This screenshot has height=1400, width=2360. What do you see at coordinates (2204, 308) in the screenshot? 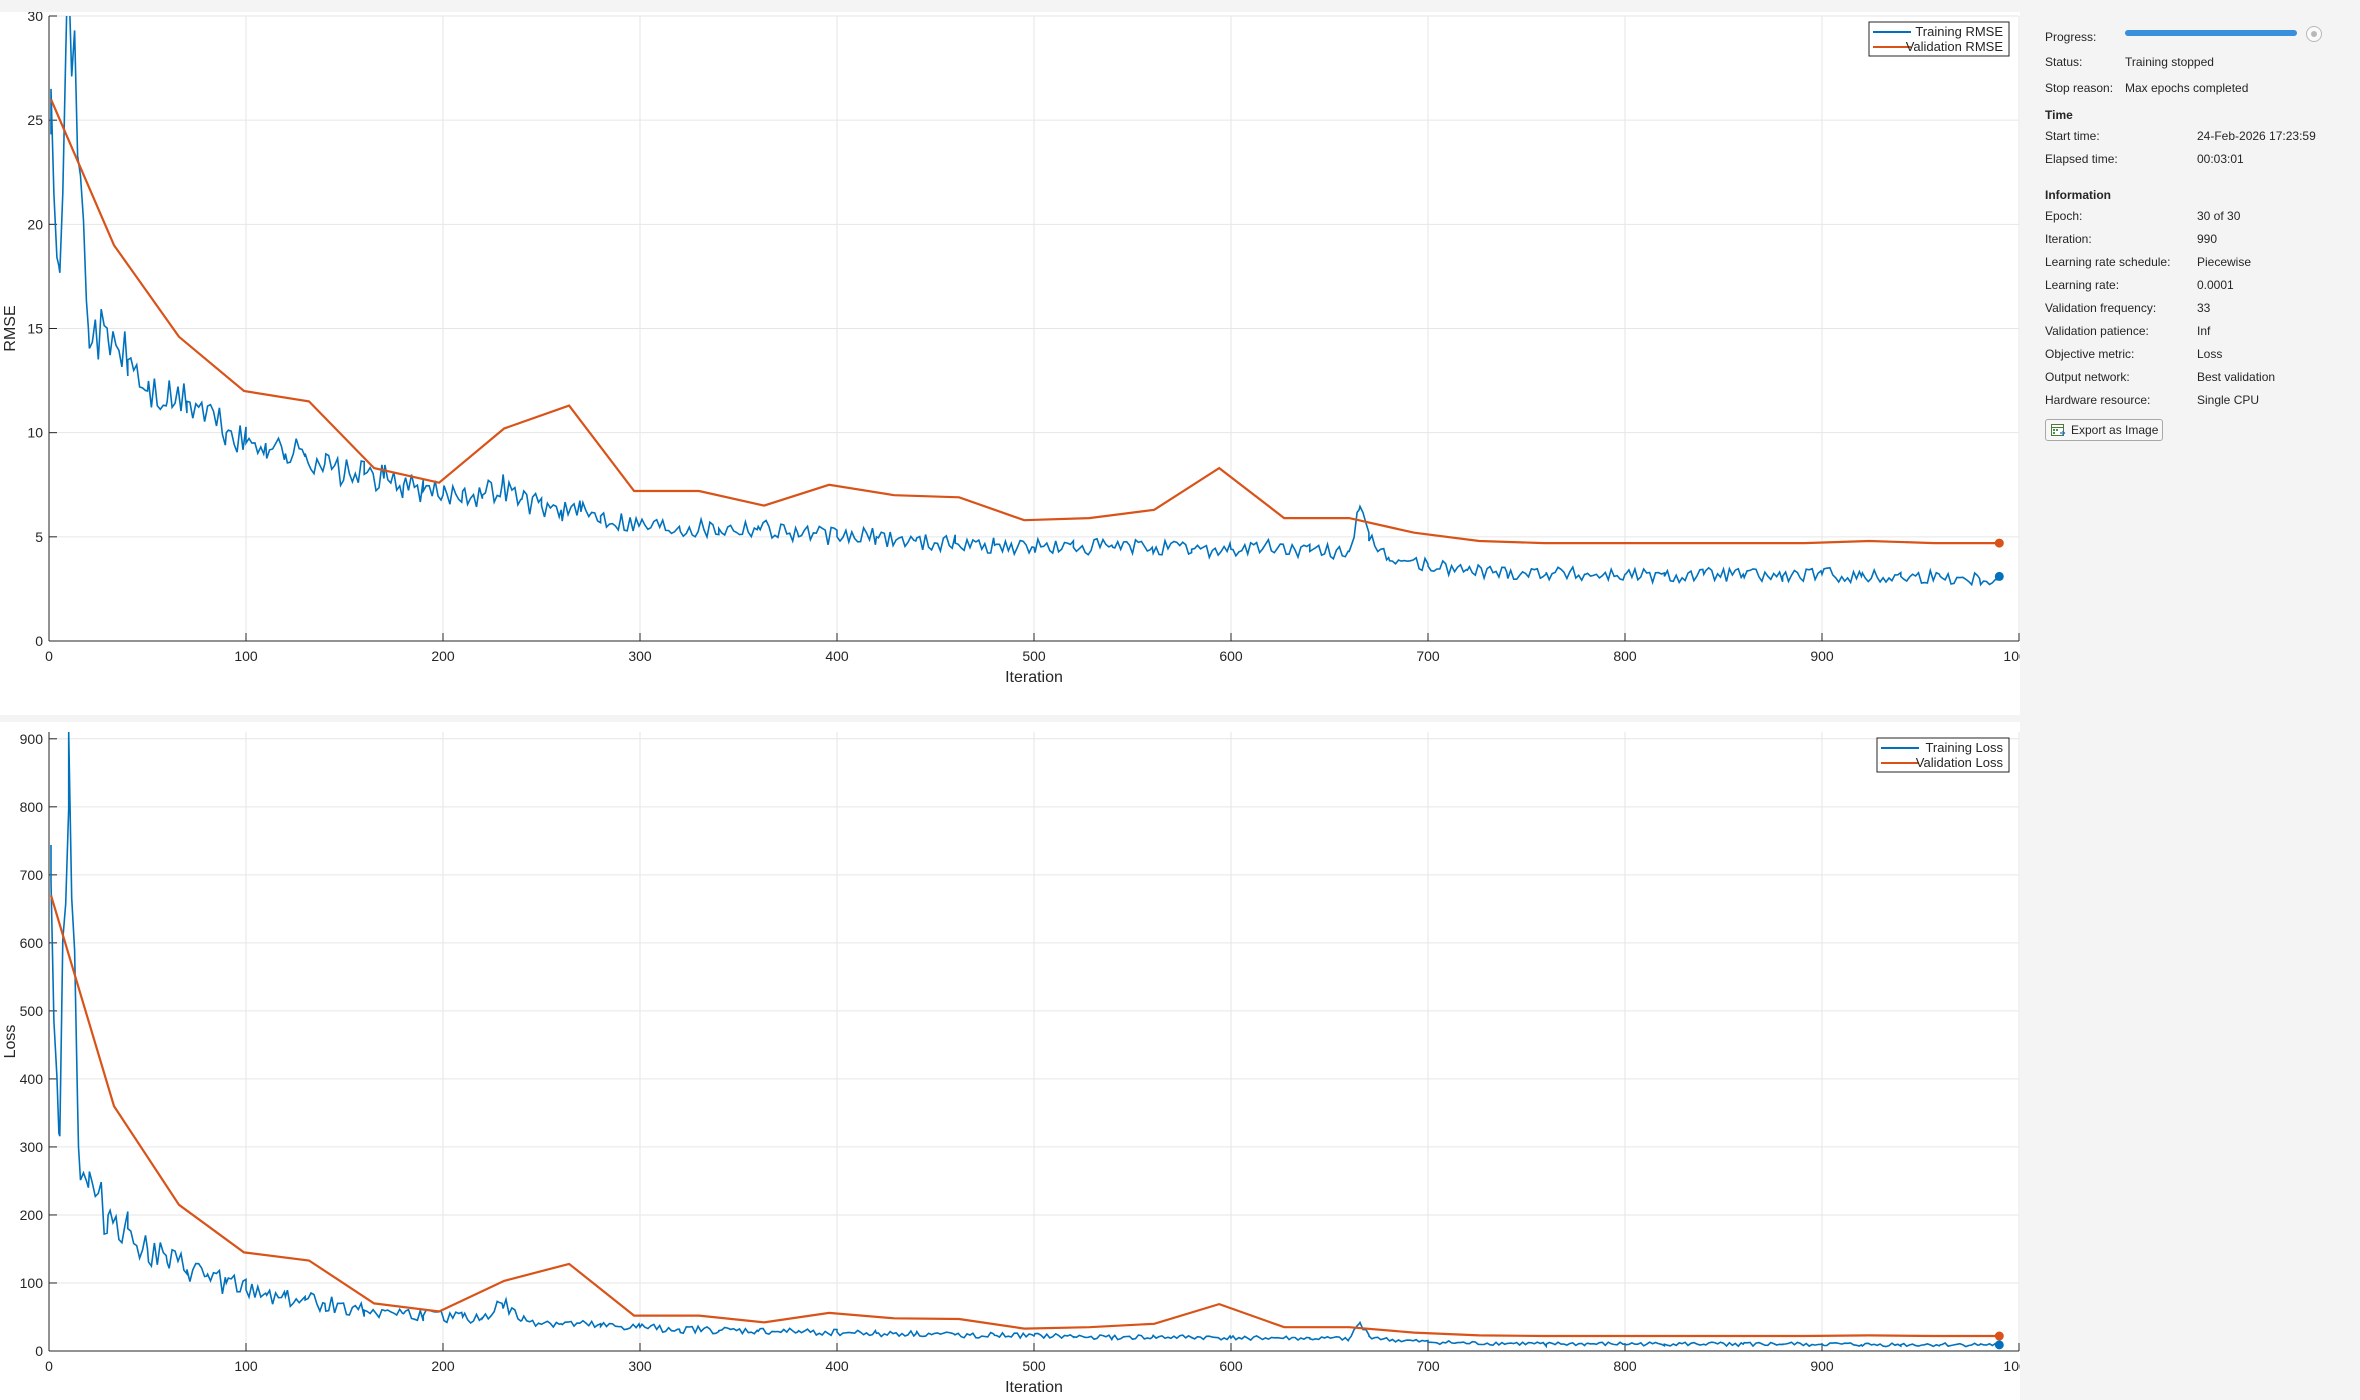
I see `info-row-value: 33` at bounding box center [2204, 308].